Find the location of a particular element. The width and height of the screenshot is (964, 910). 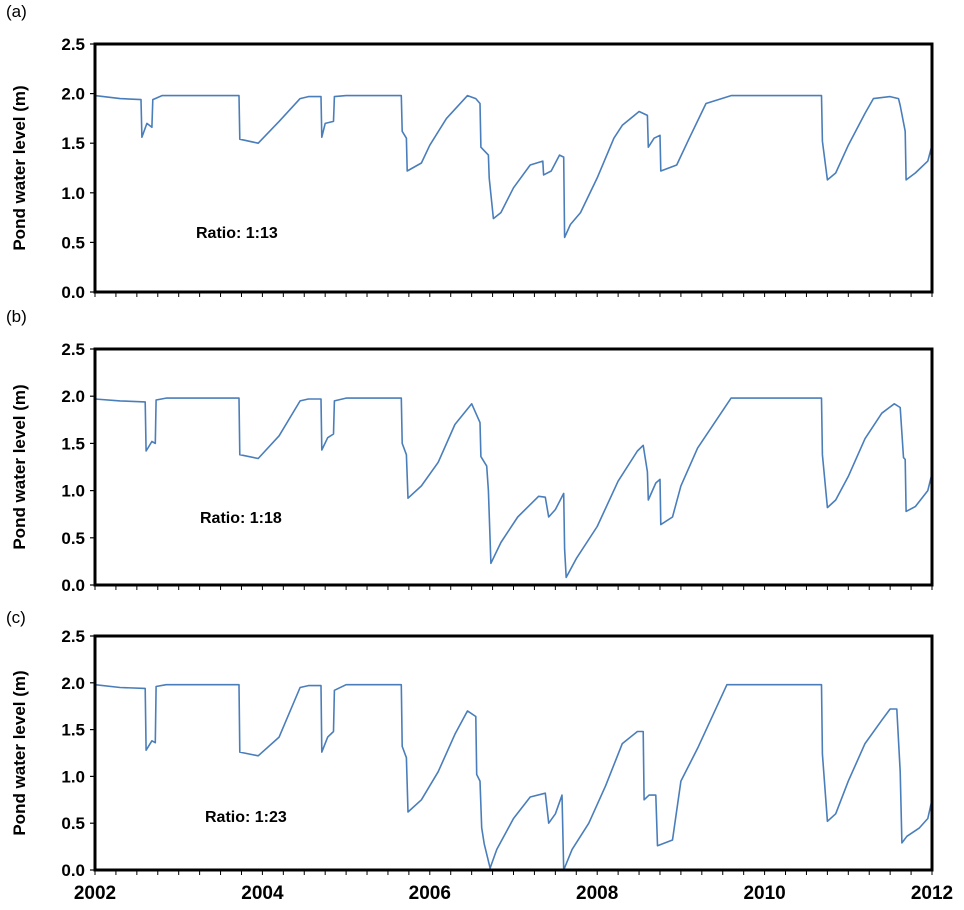

x-tick-label: 2002 is located at coordinates (95, 893).